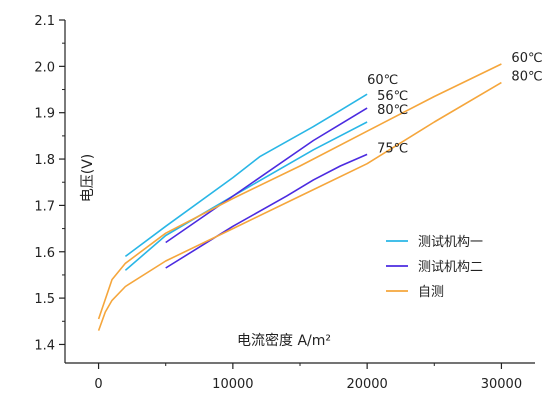 This screenshot has height=416, width=554. Describe the element at coordinates (44, 253) in the screenshot. I see `y-tick-label: 1.6` at that location.